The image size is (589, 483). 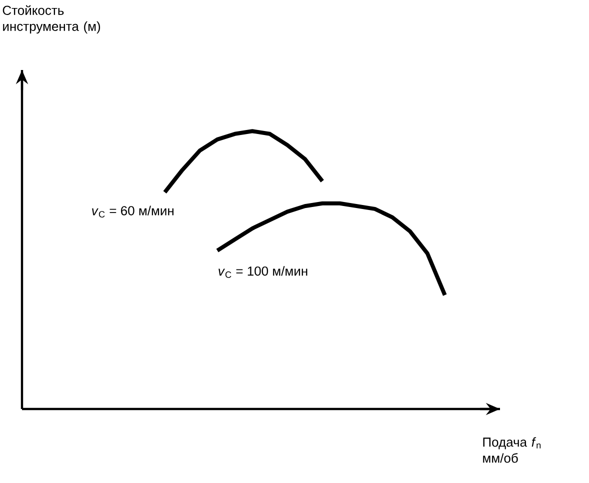 What do you see at coordinates (263, 272) in the screenshot?
I see `series-label: v$_{C}$ = 100 м/мин` at bounding box center [263, 272].